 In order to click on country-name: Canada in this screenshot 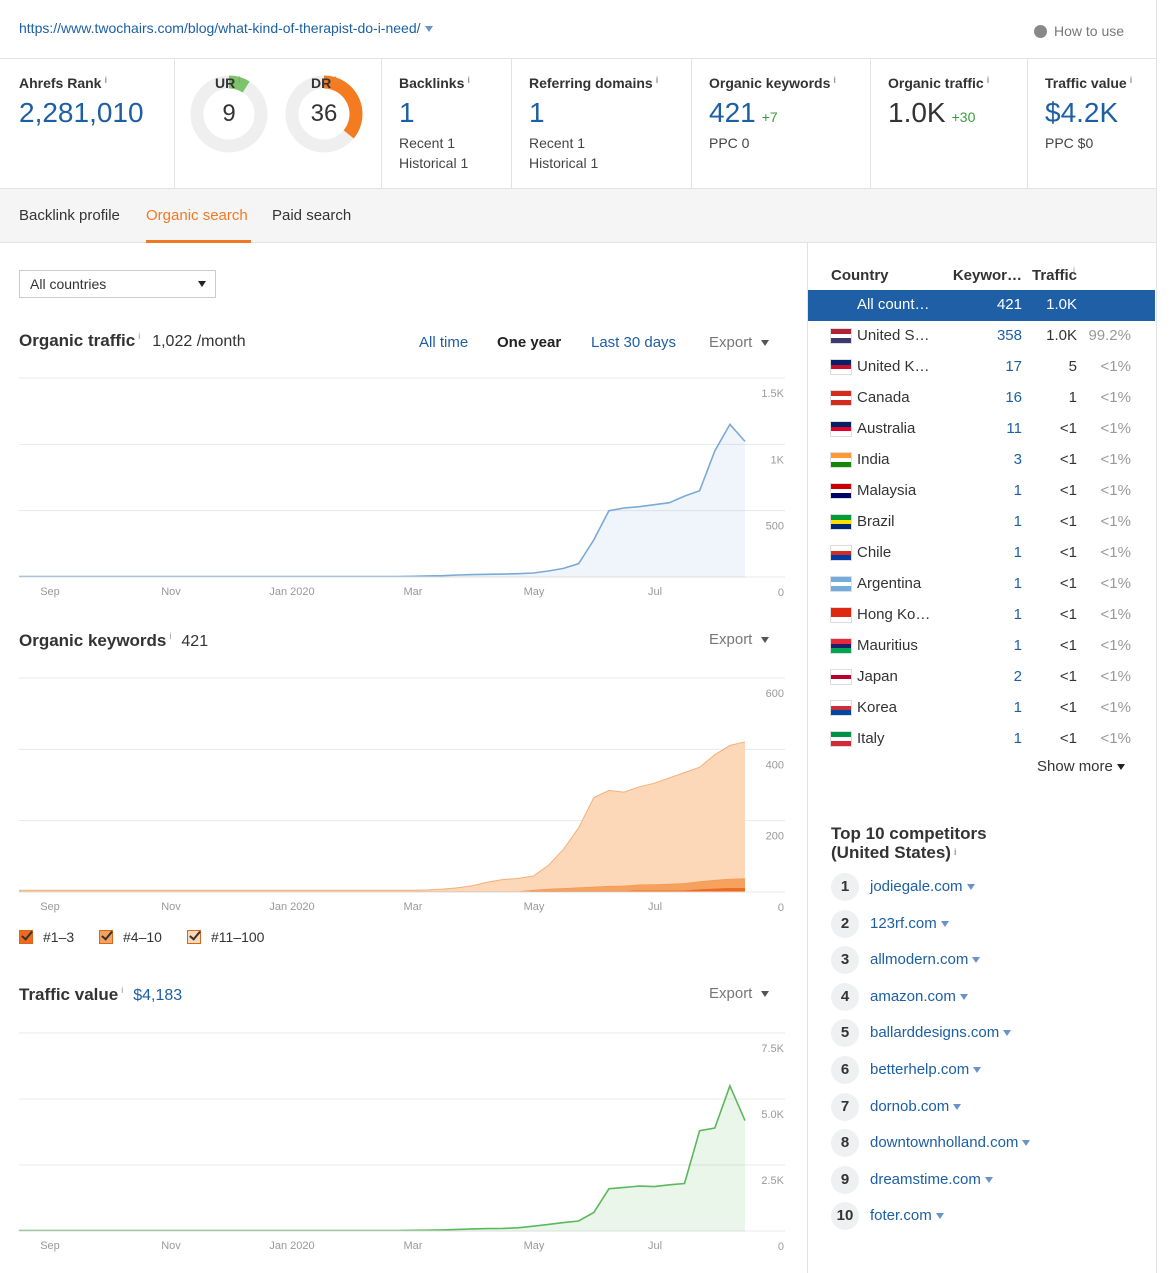, I will do `click(883, 397)`.